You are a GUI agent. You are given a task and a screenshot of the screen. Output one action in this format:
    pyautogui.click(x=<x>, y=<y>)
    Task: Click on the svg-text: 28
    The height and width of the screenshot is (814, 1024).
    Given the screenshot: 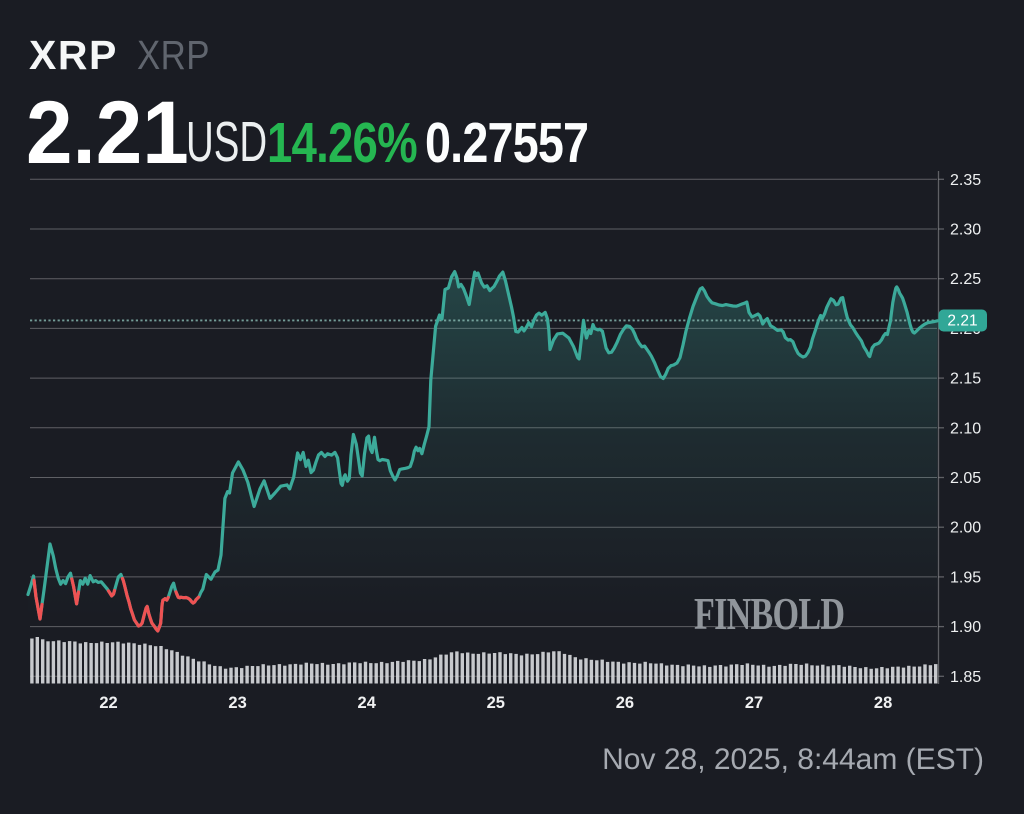 What is the action you would take?
    pyautogui.click(x=883, y=703)
    